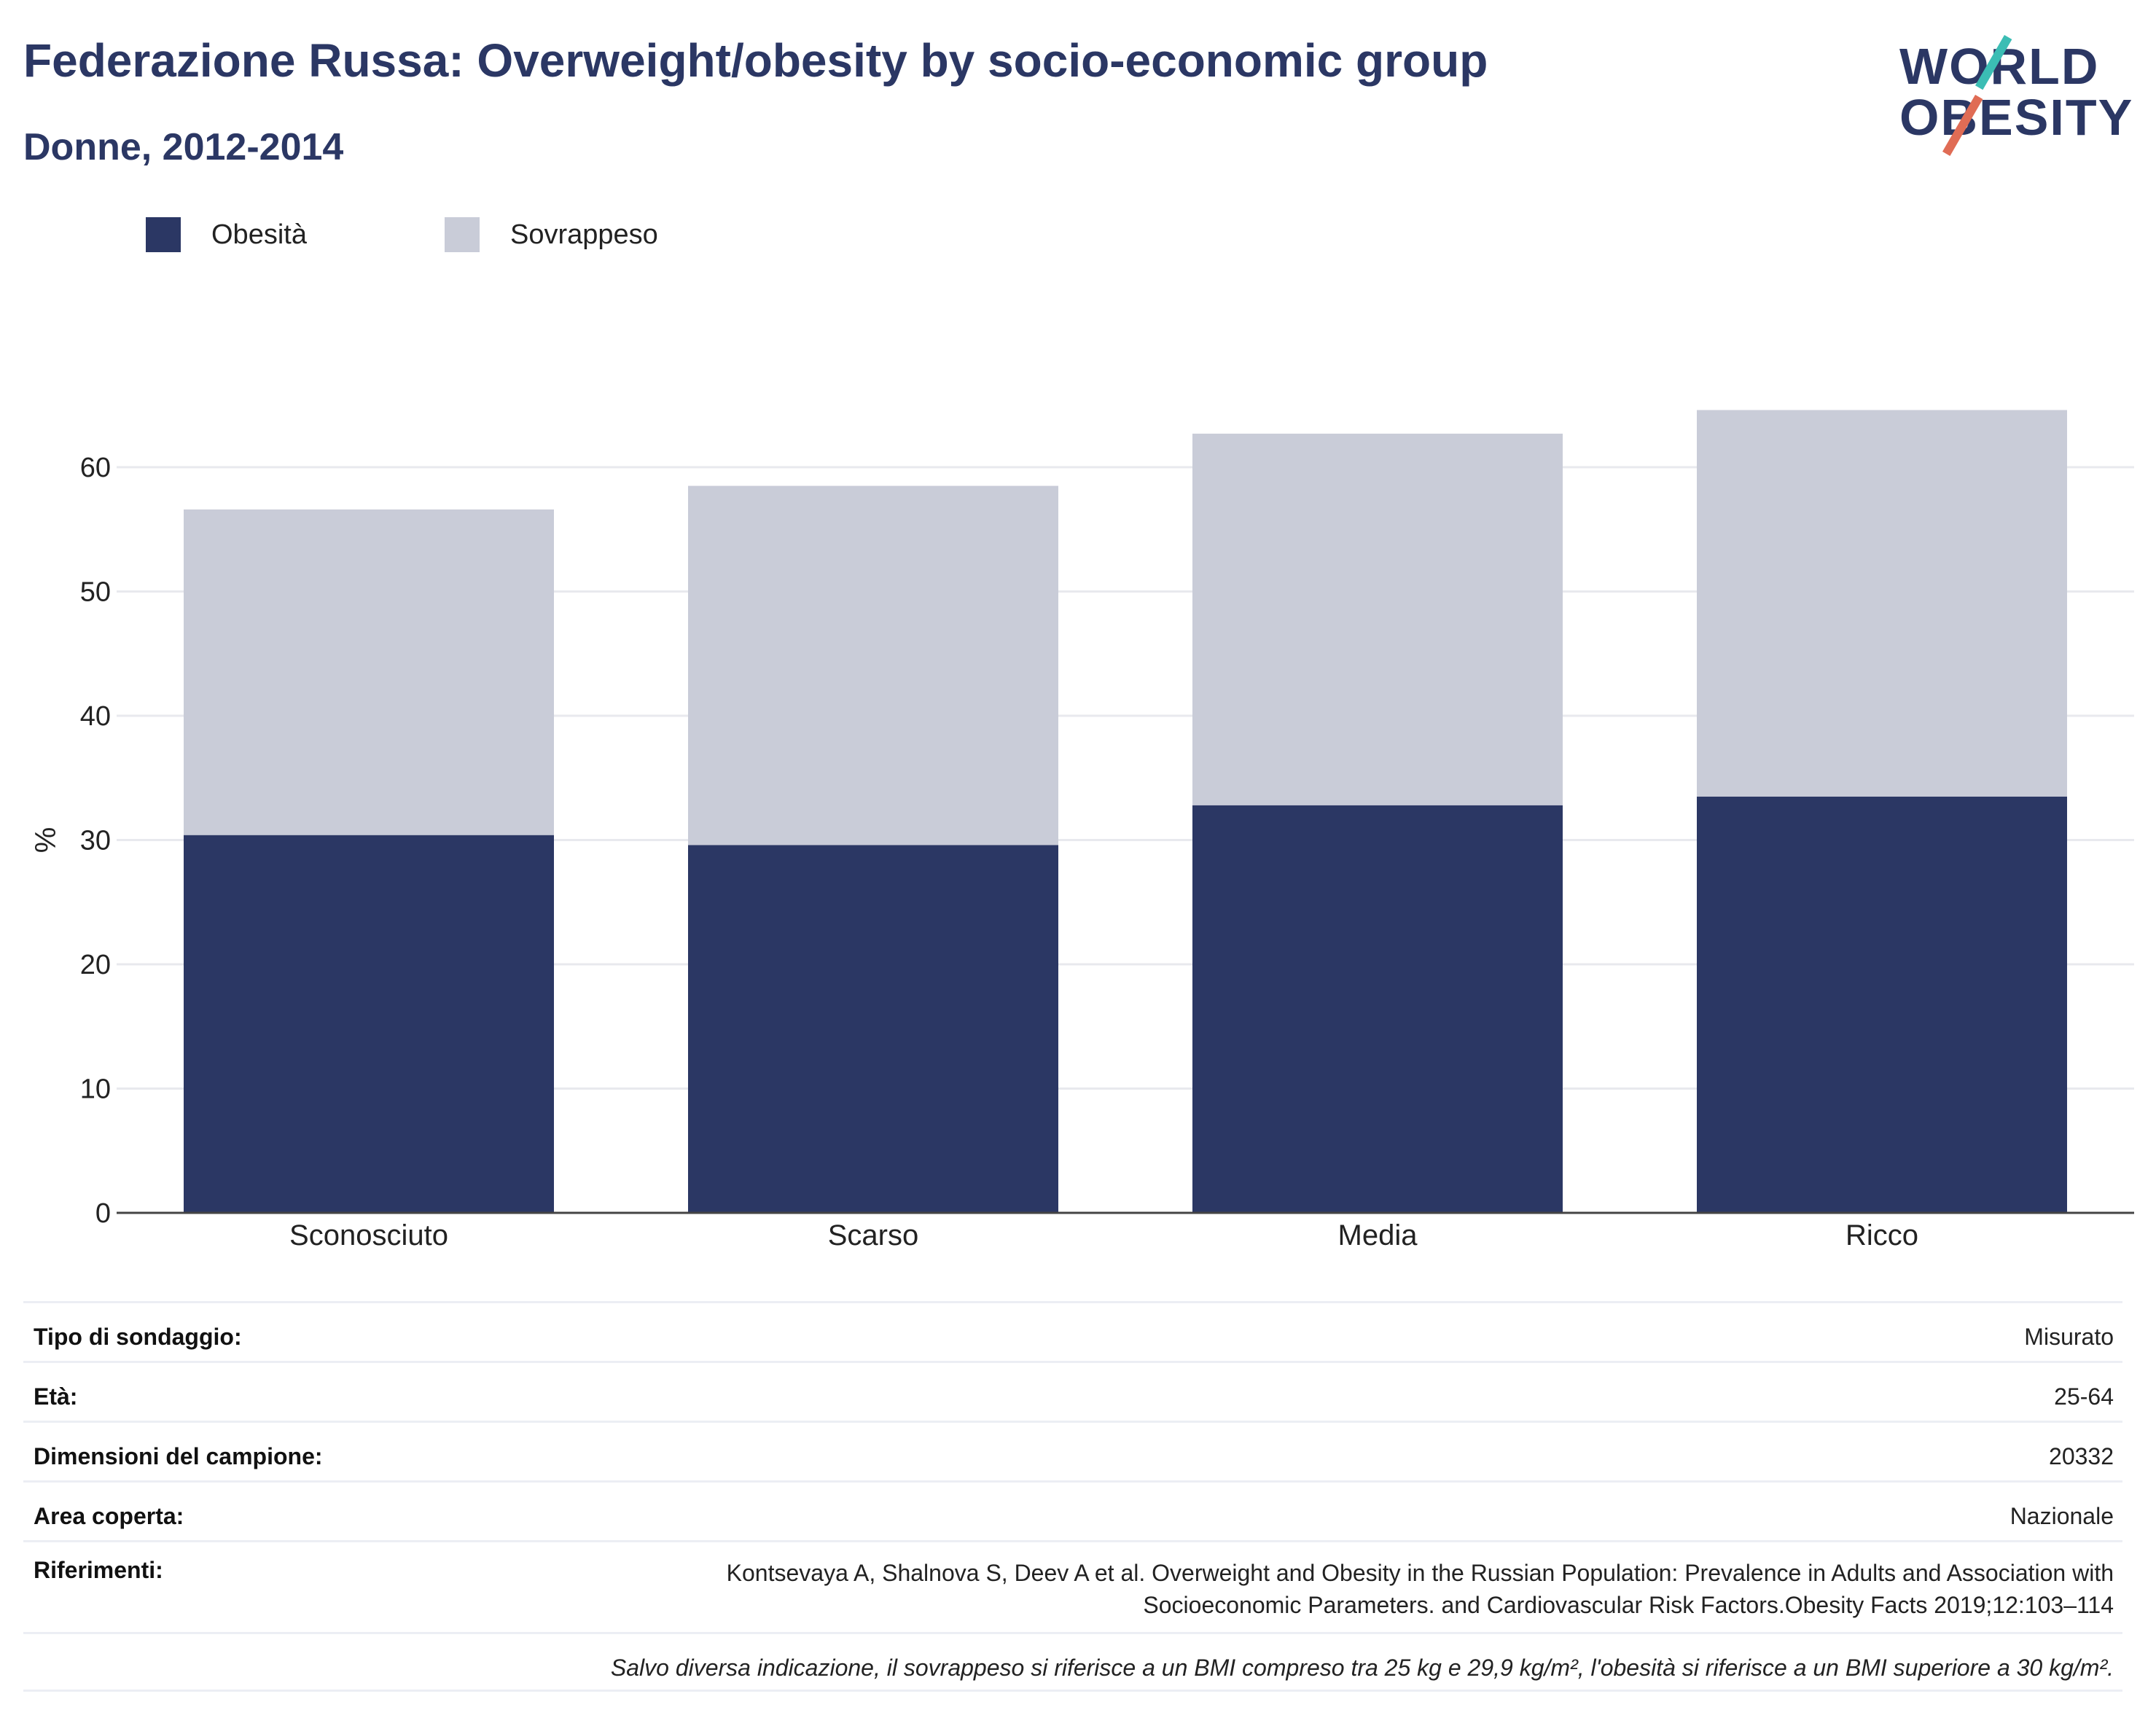 Image resolution: width=2156 pixels, height=1734 pixels. I want to click on x-tick-label: Media, so click(1378, 1235).